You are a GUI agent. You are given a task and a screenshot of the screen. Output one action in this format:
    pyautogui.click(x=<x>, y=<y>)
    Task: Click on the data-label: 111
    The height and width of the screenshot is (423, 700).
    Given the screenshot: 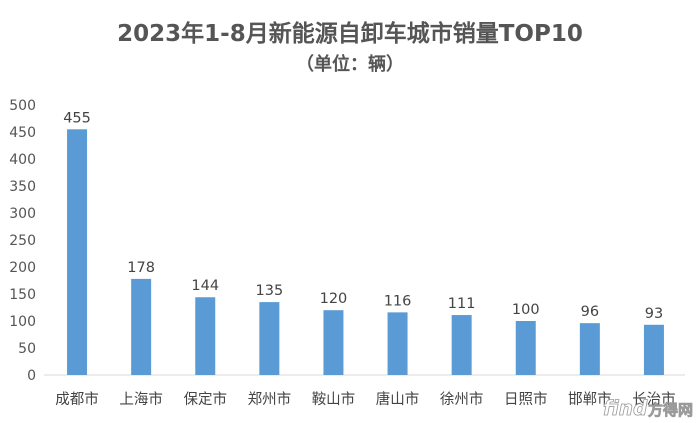 What is the action you would take?
    pyautogui.click(x=462, y=304)
    